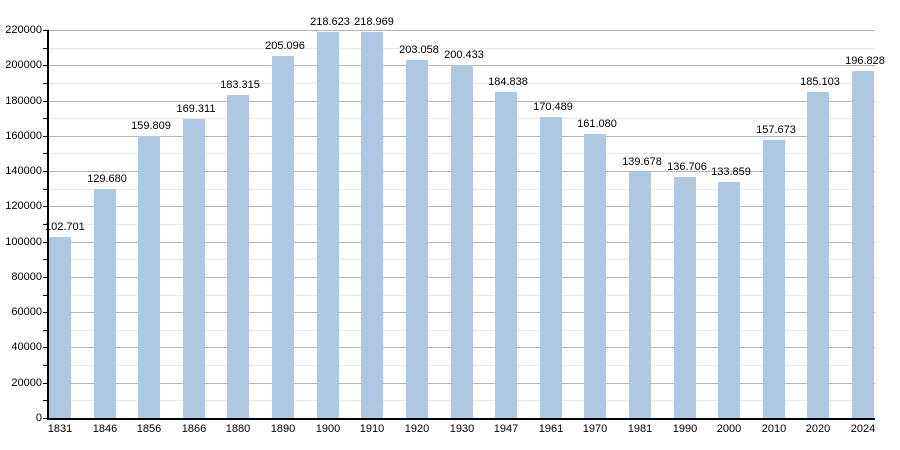  I want to click on bar-value-label: 185.103, so click(820, 82).